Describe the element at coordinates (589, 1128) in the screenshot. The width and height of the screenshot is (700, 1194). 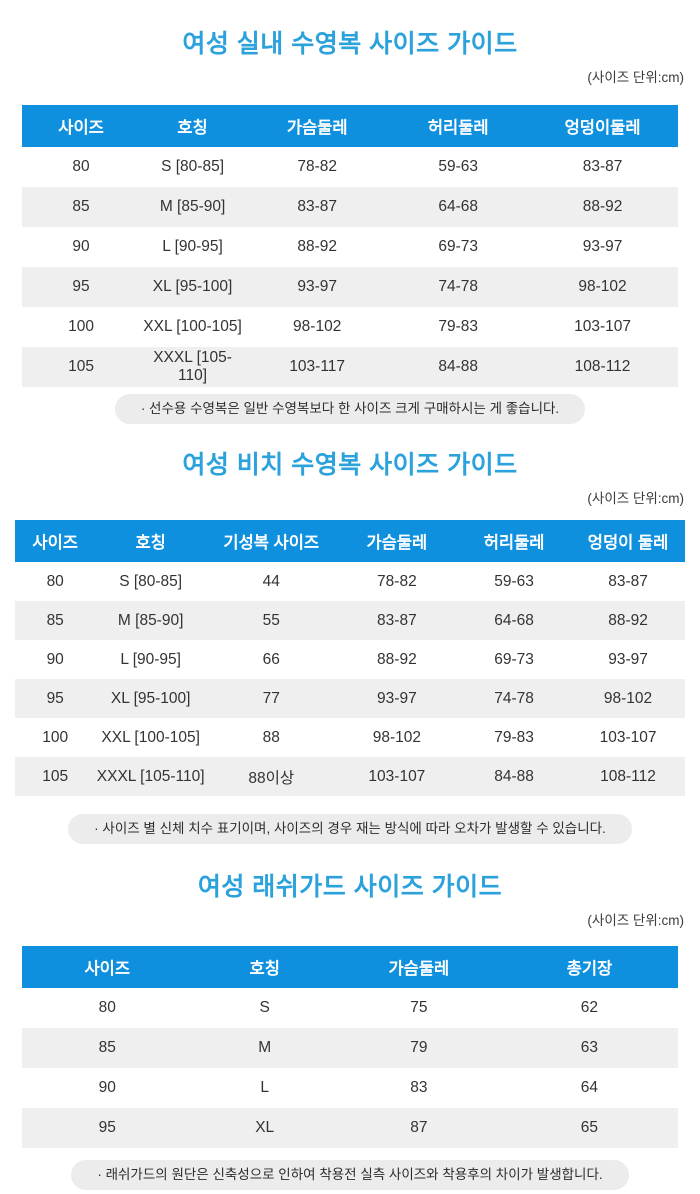
I see `table-cell: 65` at that location.